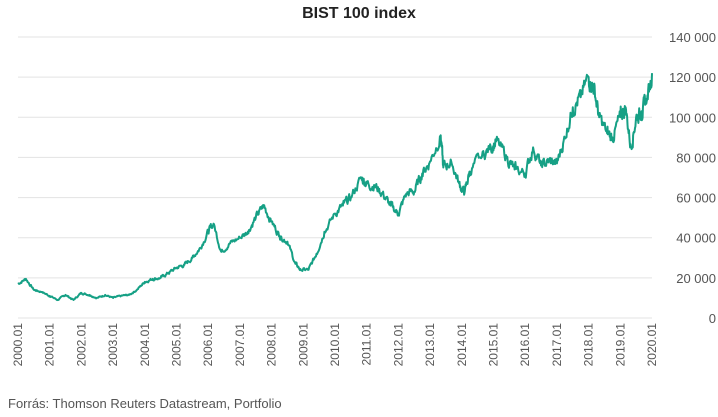  Describe the element at coordinates (692, 117) in the screenshot. I see `y-tick-label: 100 000` at that location.